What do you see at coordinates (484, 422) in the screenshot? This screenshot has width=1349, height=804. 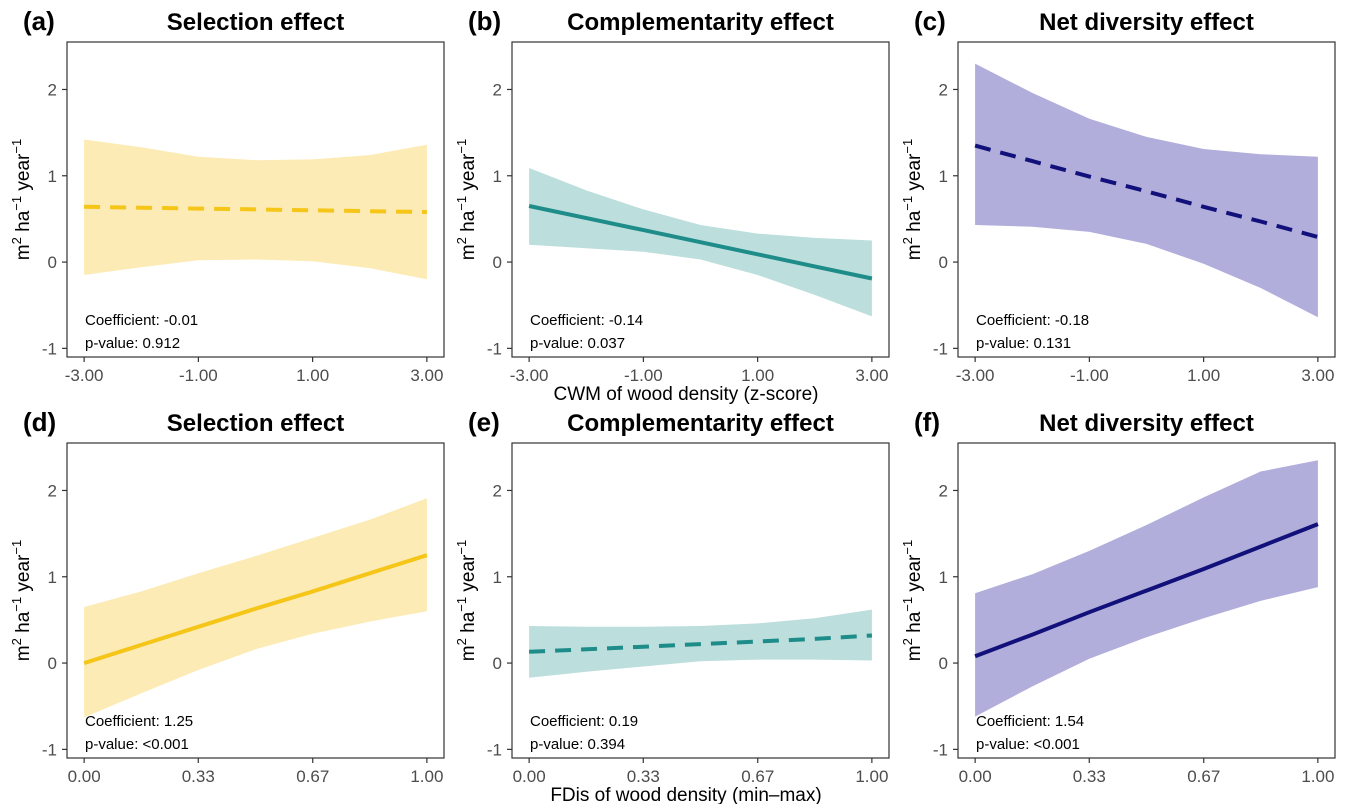 I see `panel-tag: (e)` at bounding box center [484, 422].